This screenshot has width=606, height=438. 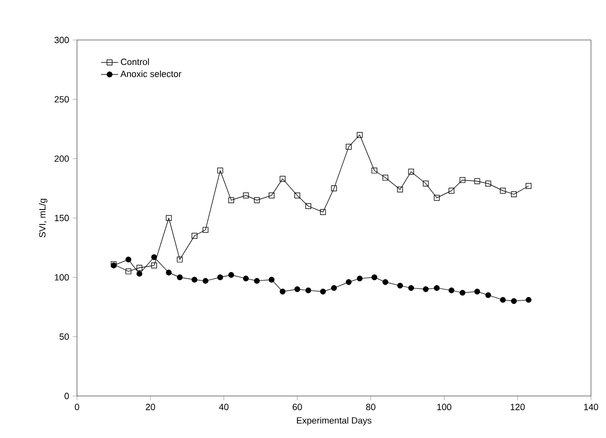 I want to click on y-tick-label: 0, so click(x=66, y=396).